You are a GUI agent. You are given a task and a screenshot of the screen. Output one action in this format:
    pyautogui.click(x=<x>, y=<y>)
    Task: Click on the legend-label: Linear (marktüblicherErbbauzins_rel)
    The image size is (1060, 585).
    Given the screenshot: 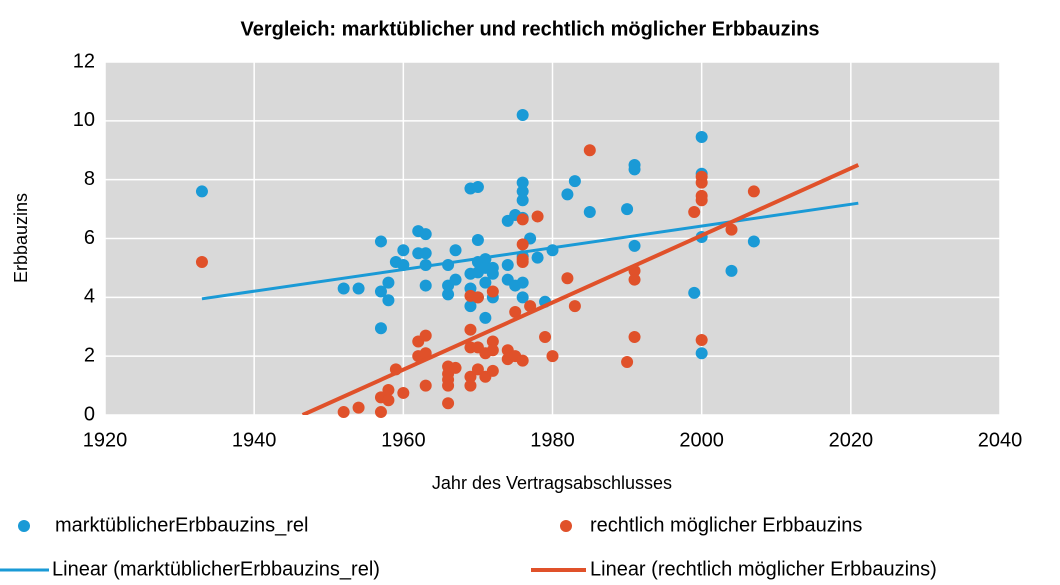 What is the action you would take?
    pyautogui.click(x=216, y=569)
    